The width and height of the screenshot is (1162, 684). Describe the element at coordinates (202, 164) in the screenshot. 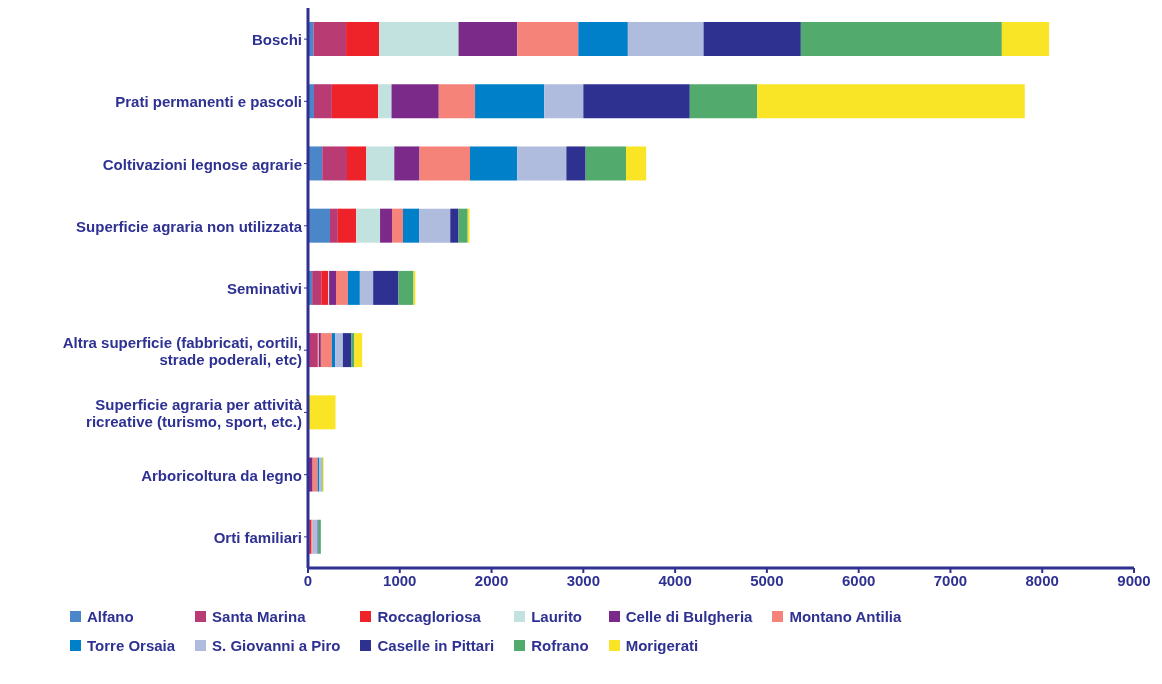

I see `y-tick-label: Coltivazioni legnose agrarie` at that location.